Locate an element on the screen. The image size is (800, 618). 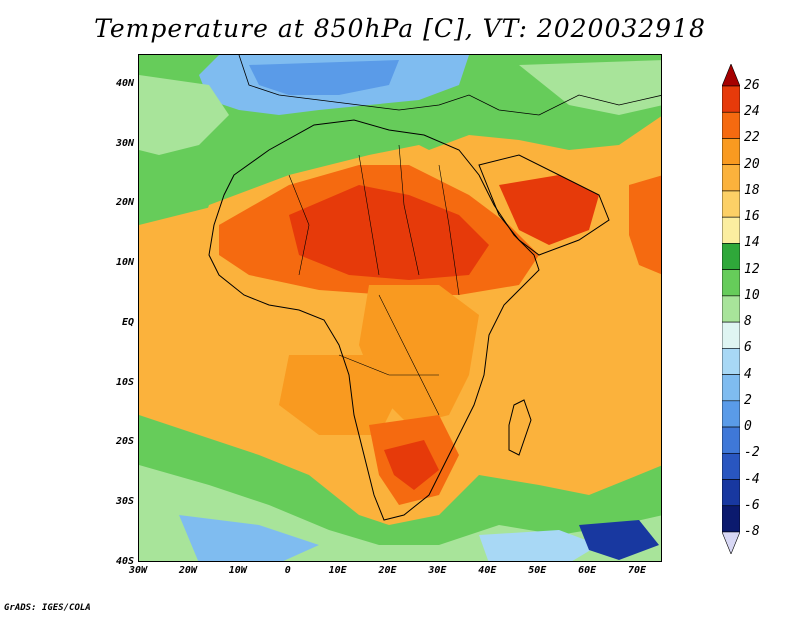
lat-tick-label: 40N is located at coordinates (124, 83).